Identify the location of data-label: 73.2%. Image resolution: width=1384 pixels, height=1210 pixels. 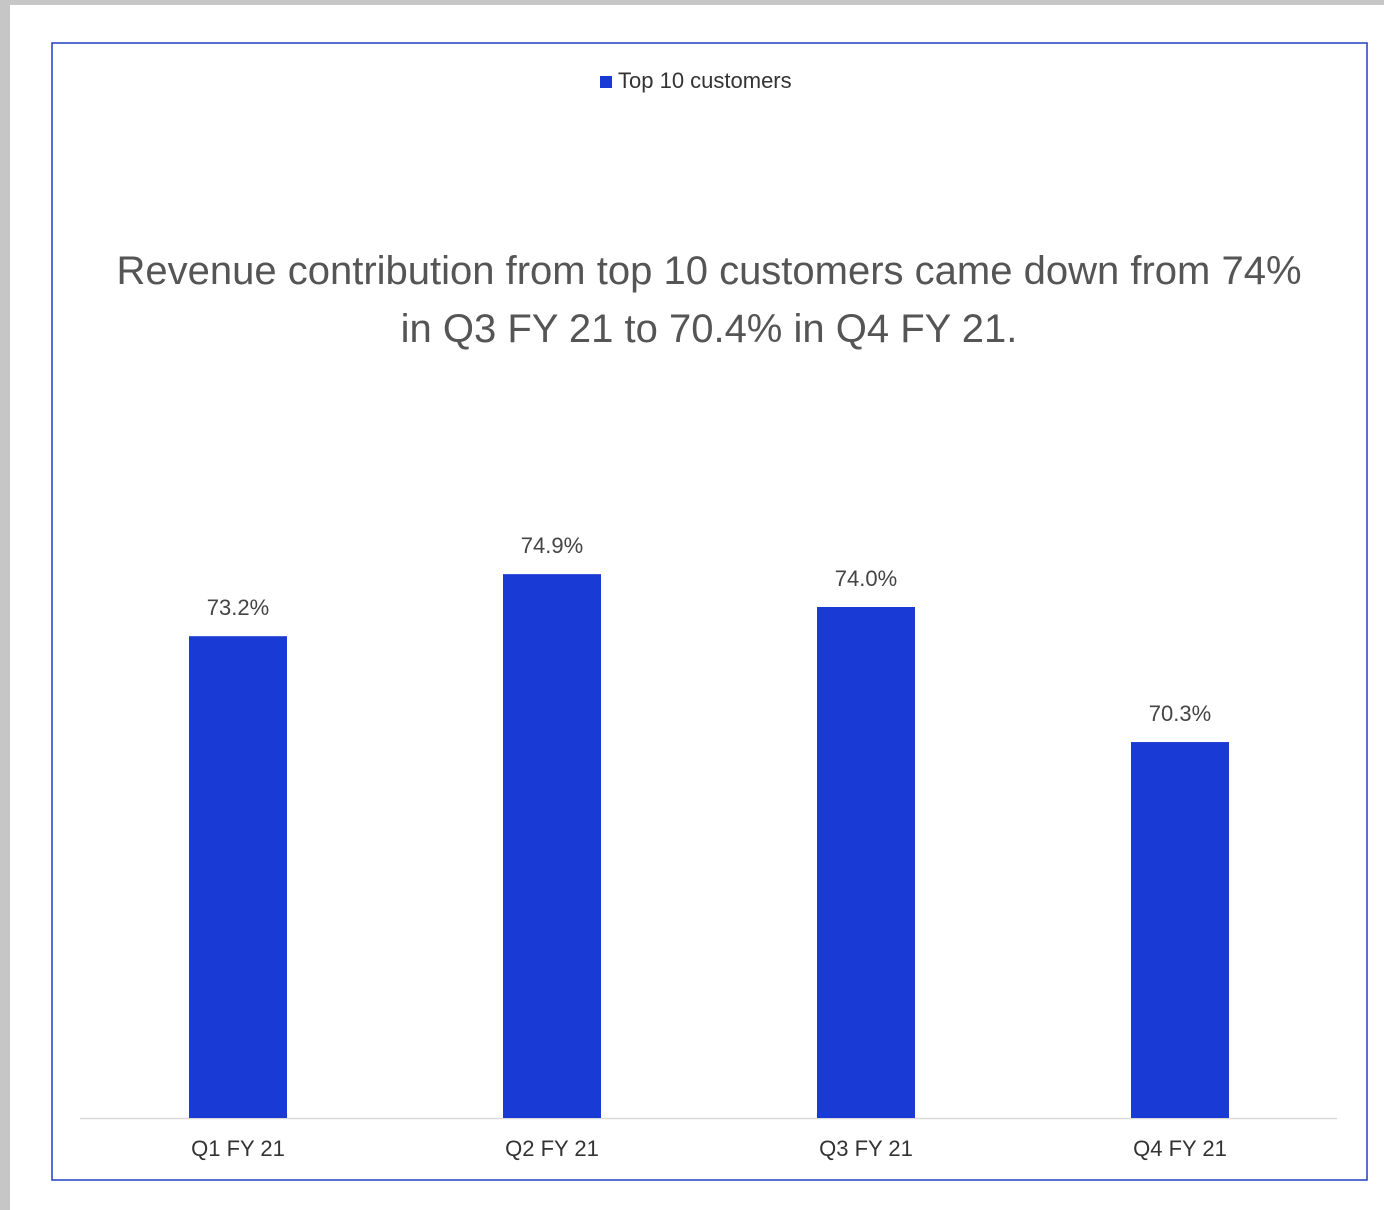
(238, 607).